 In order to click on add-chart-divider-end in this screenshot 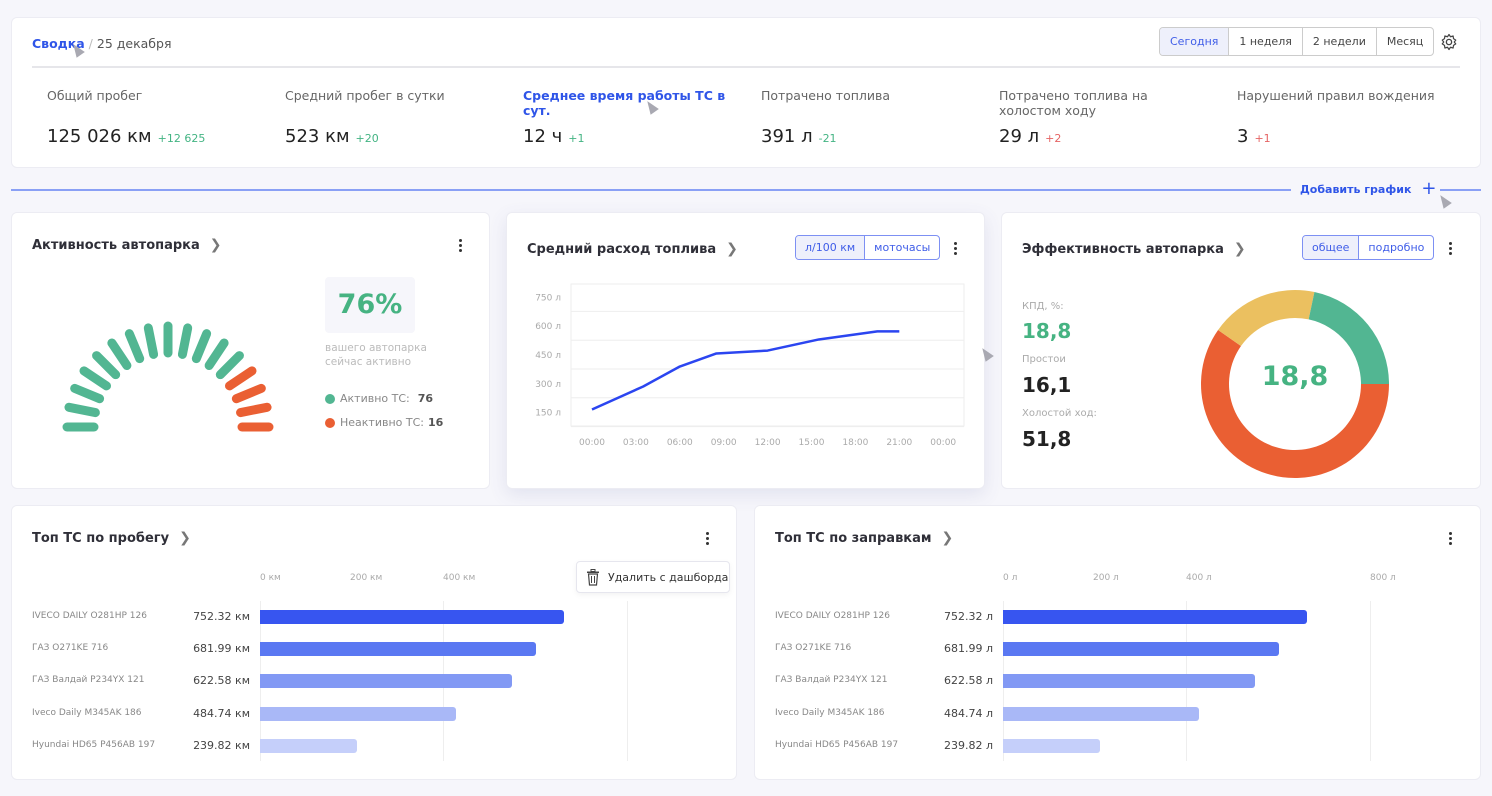, I will do `click(1460, 190)`.